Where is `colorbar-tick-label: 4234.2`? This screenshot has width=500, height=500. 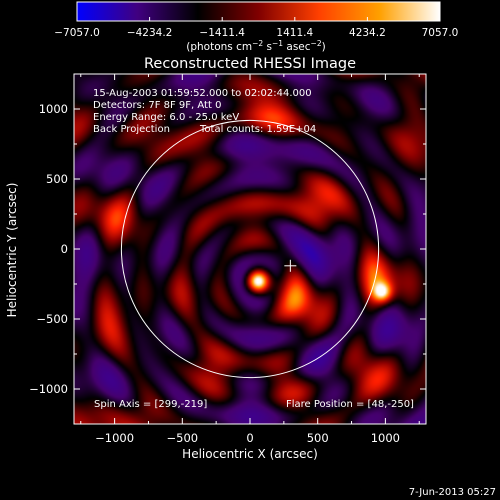
colorbar-tick-label: 4234.2 is located at coordinates (367, 33).